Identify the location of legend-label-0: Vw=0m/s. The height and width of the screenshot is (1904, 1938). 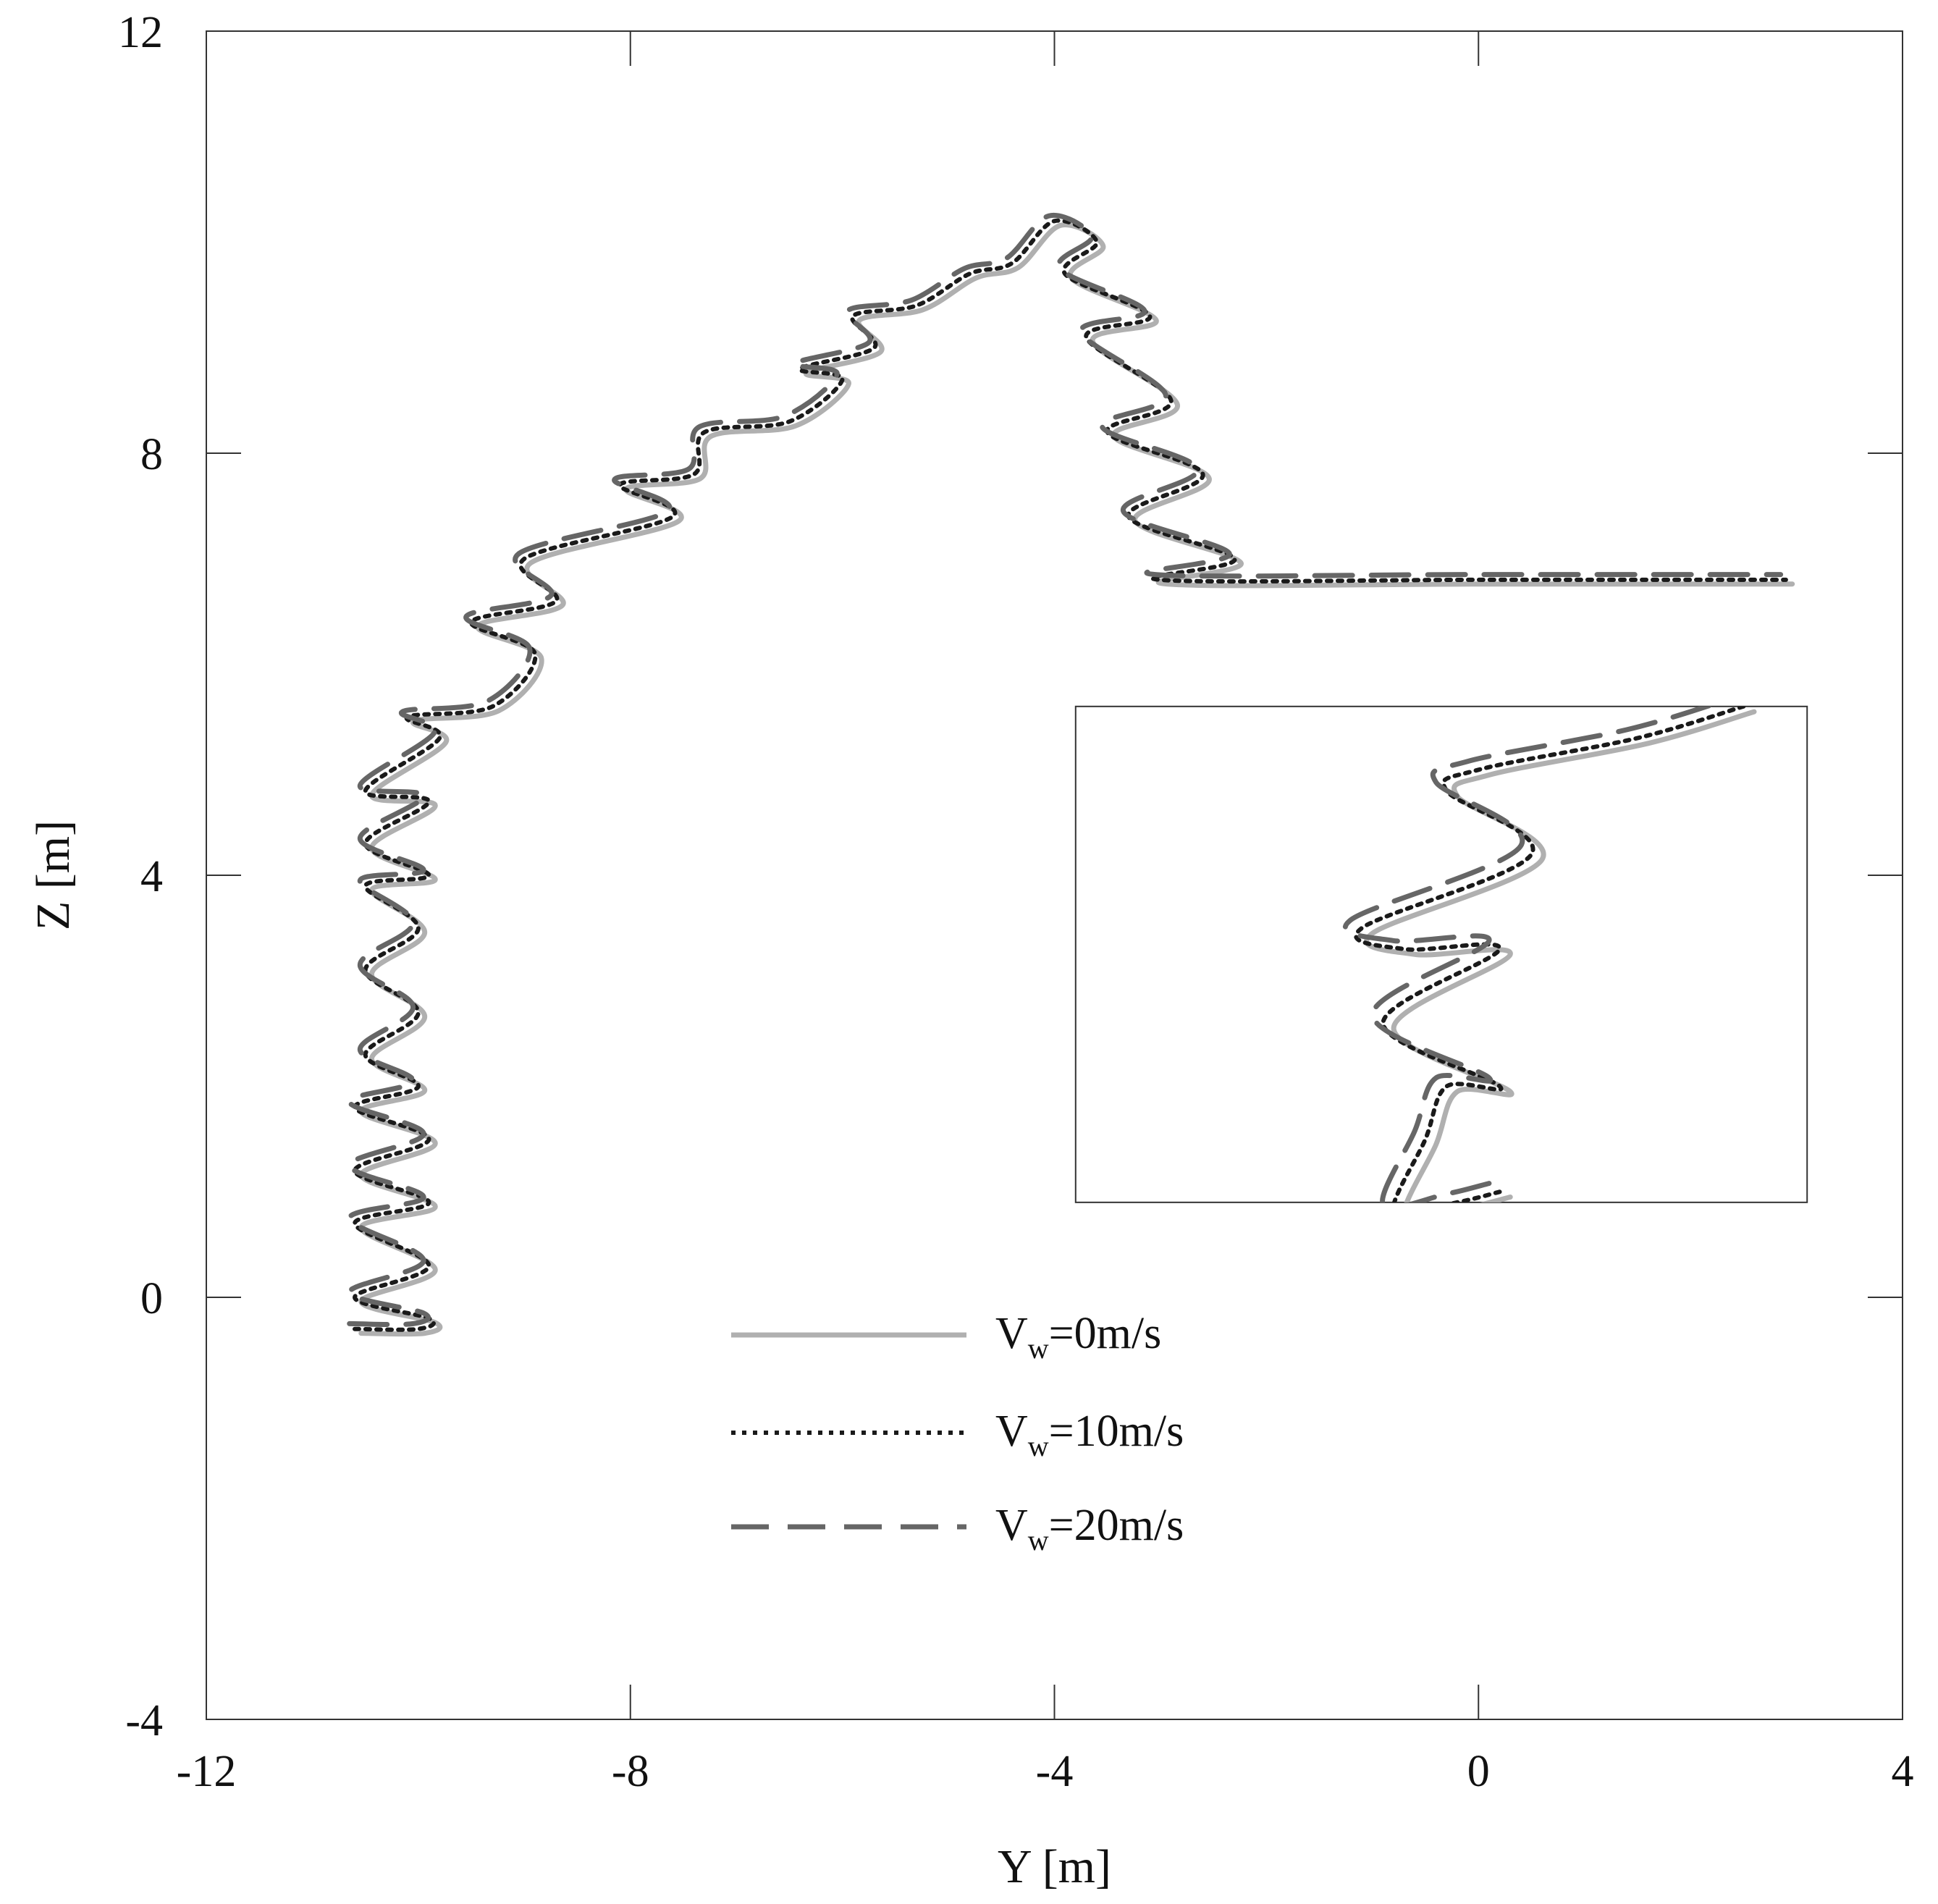
(1078, 1337).